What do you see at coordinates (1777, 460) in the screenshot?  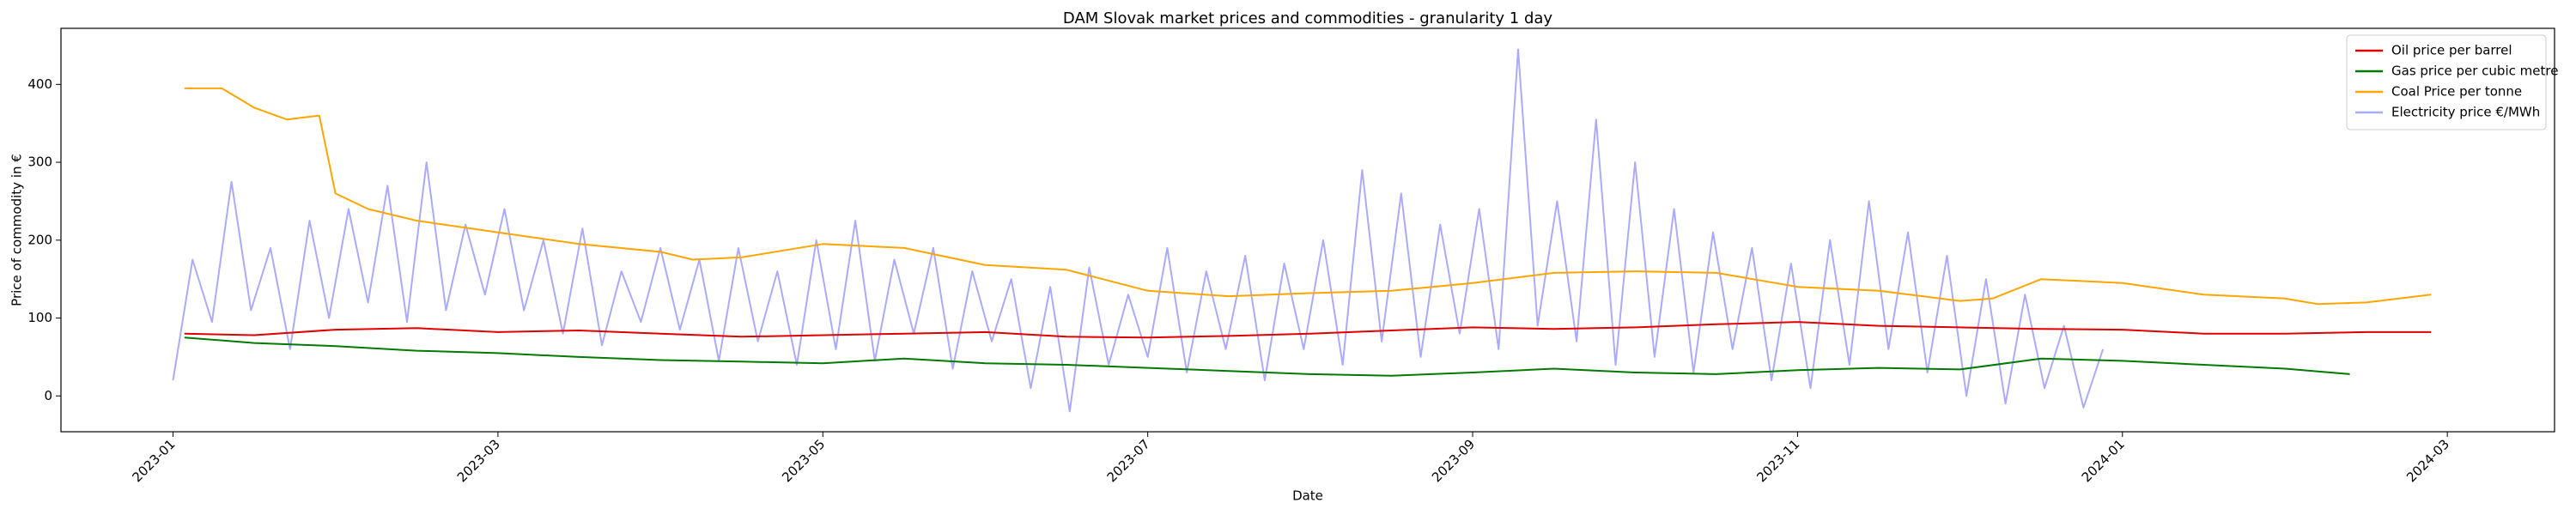 I see `x-tick-label: 2023-11` at bounding box center [1777, 460].